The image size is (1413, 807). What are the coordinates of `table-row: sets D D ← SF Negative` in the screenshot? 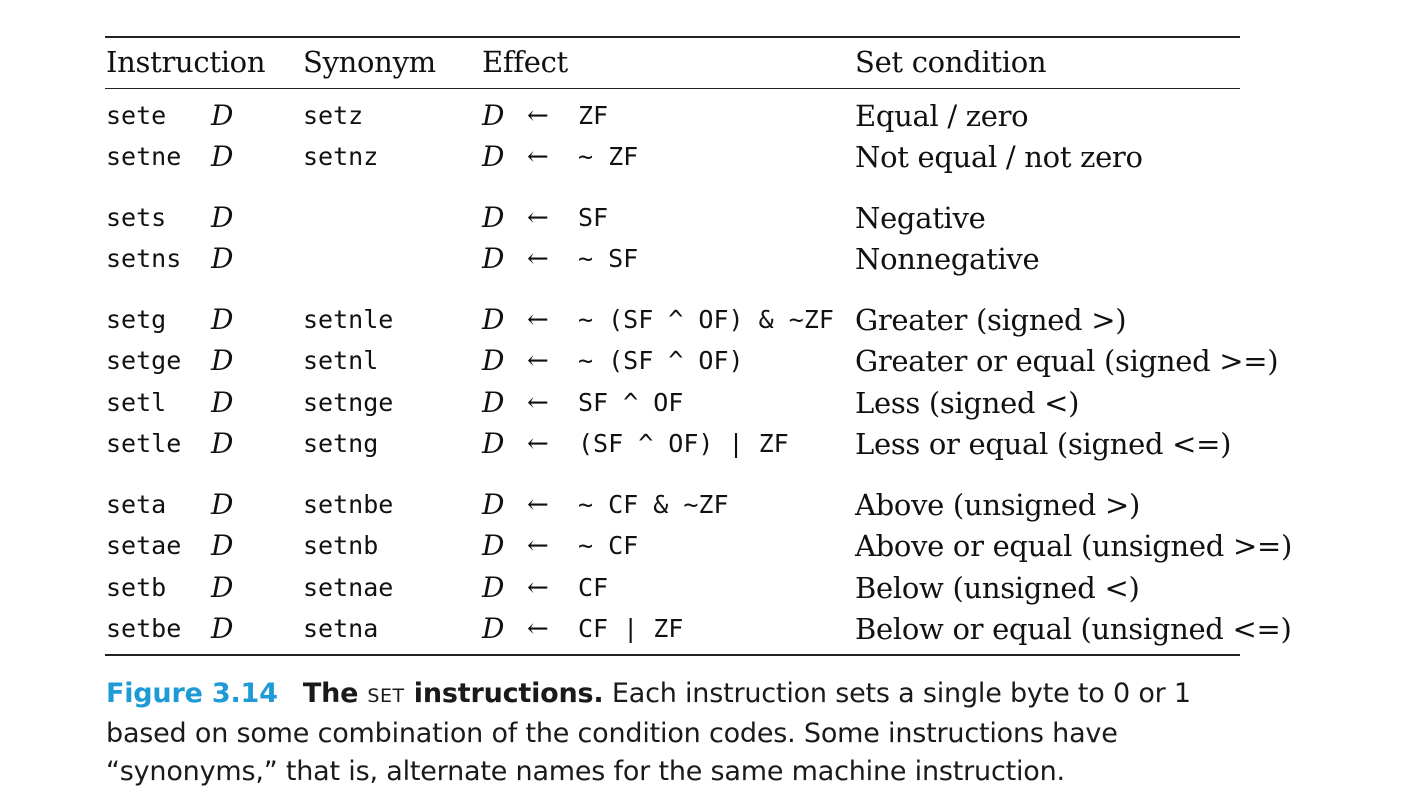 It's located at (706, 218).